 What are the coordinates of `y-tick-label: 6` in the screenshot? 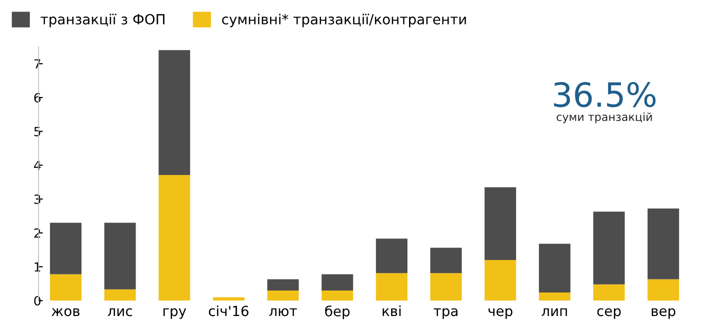 It's located at (37, 97).